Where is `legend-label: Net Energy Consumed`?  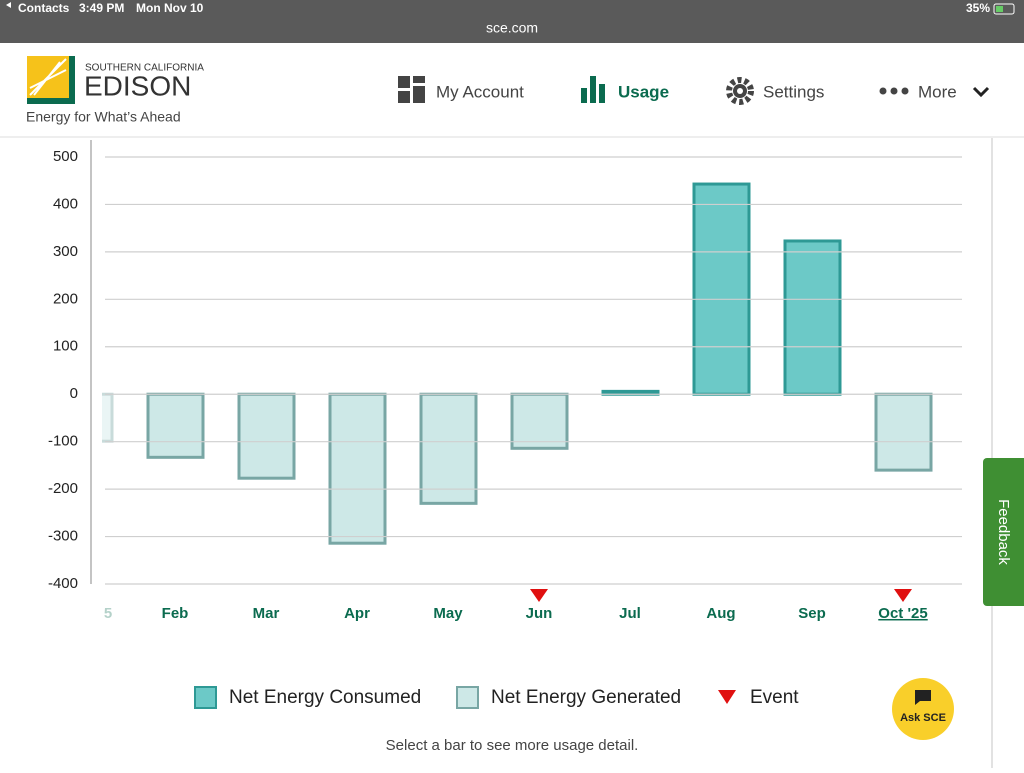 legend-label: Net Energy Consumed is located at coordinates (325, 697).